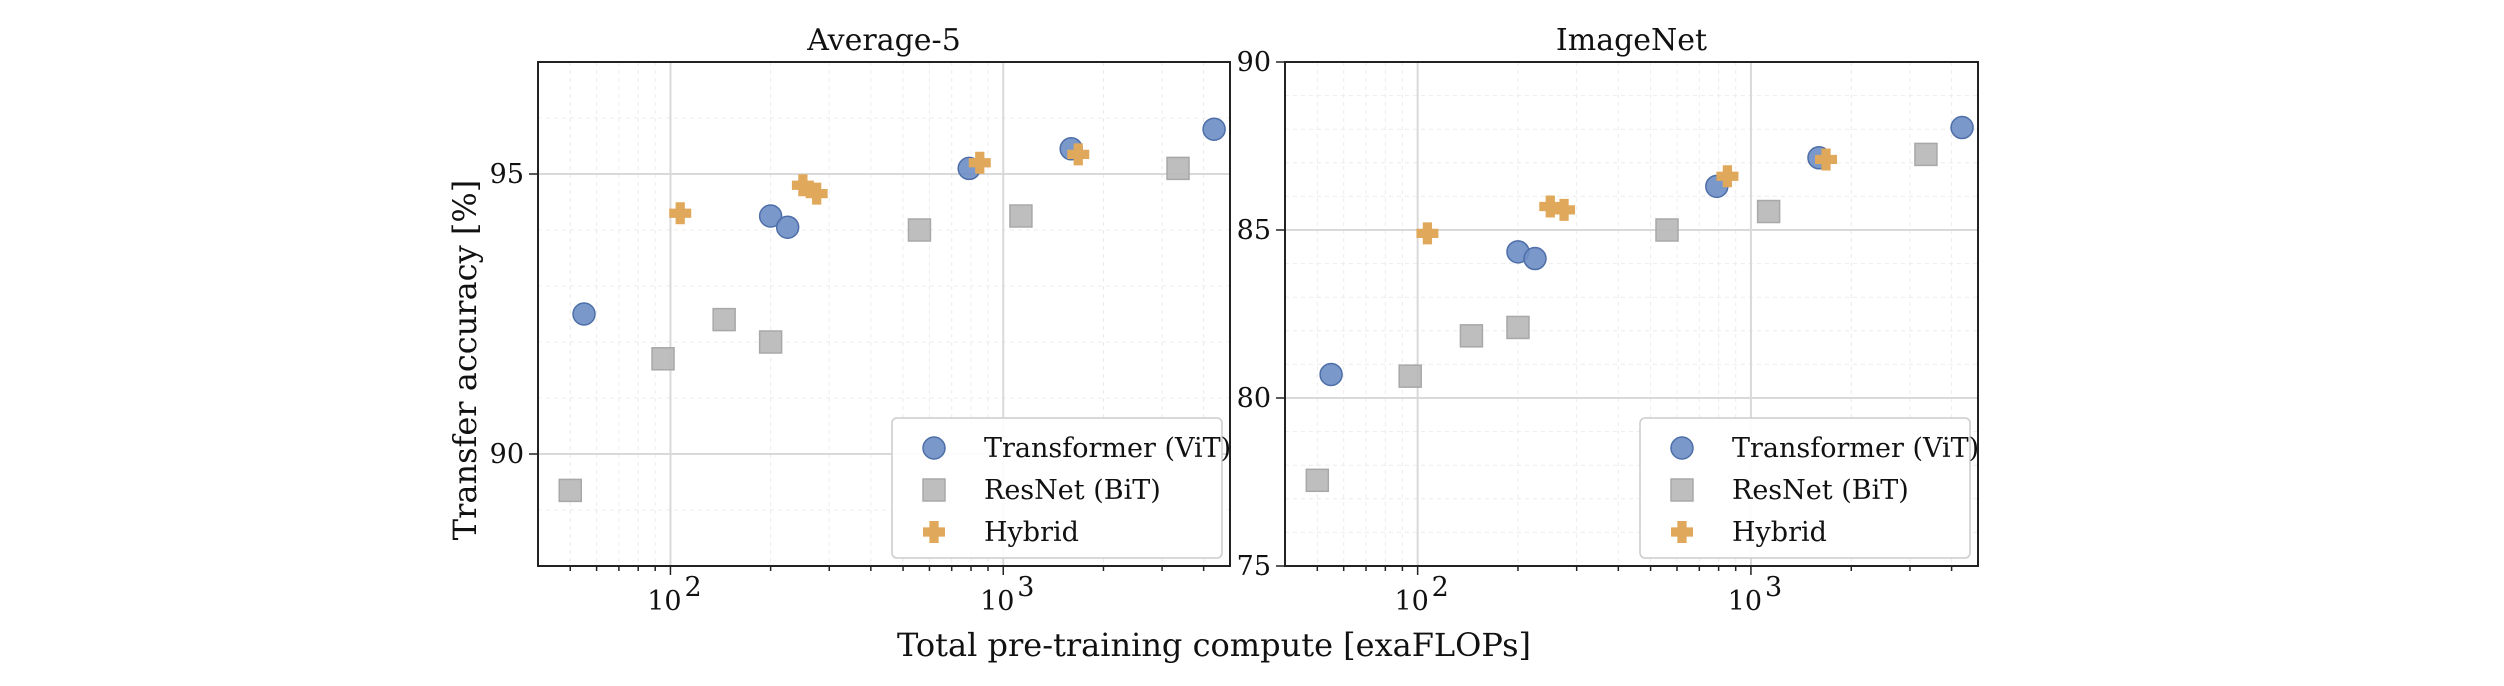  Describe the element at coordinates (1254, 230) in the screenshot. I see `y-tick-label: 85` at that location.